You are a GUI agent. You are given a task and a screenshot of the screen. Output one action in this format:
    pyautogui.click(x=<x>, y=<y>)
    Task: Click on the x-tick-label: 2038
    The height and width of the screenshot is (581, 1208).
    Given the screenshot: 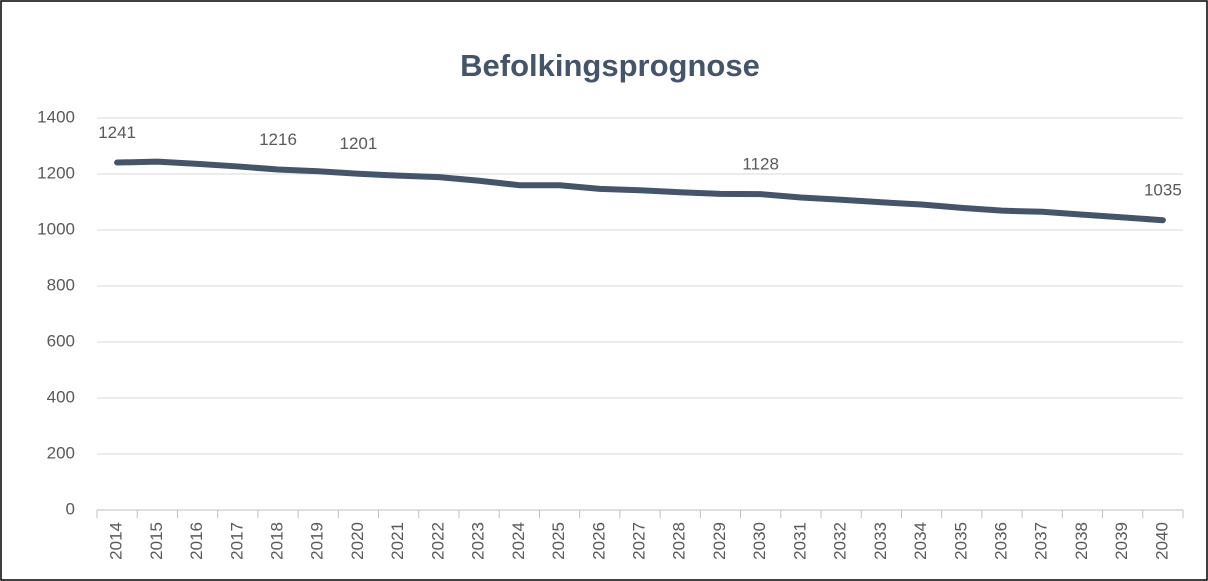 What is the action you would take?
    pyautogui.click(x=1081, y=541)
    